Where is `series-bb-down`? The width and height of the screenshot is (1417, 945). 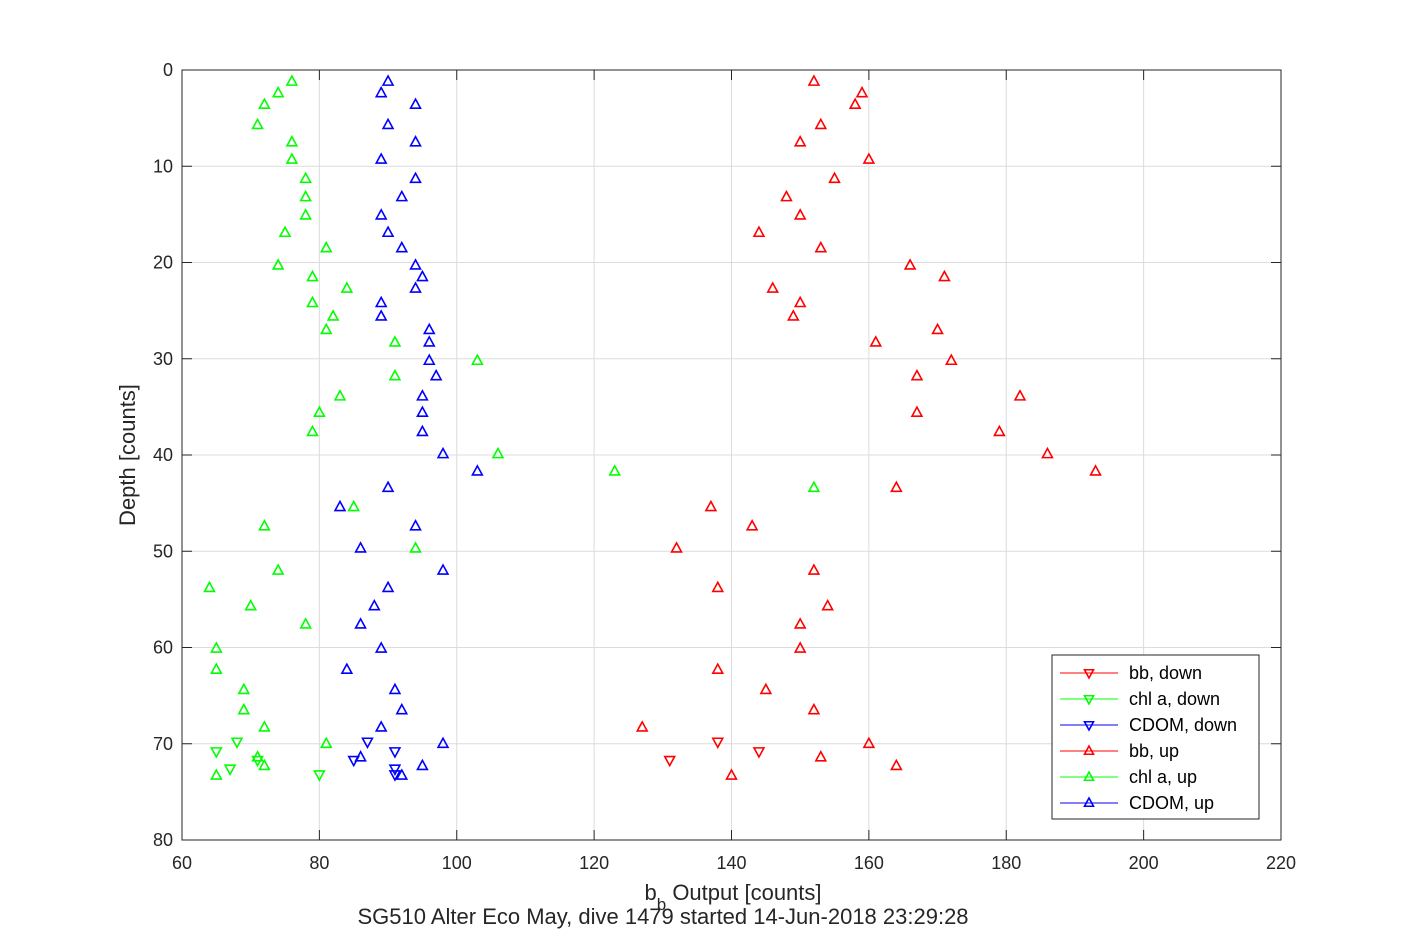 series-bb-down is located at coordinates (714, 752).